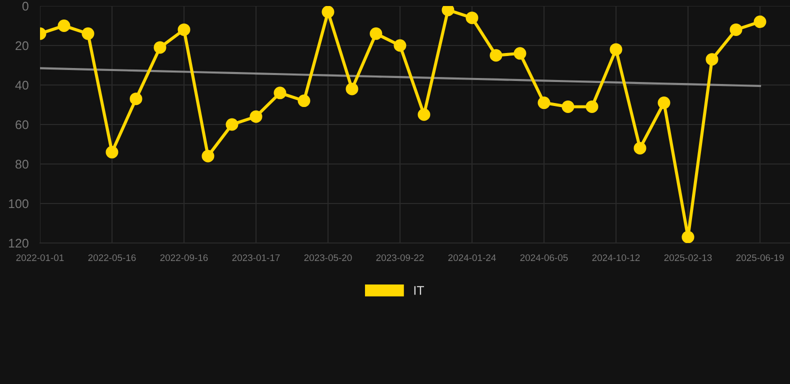 The image size is (790, 384). I want to click on x-tick-label: 2022-09-16, so click(184, 258).